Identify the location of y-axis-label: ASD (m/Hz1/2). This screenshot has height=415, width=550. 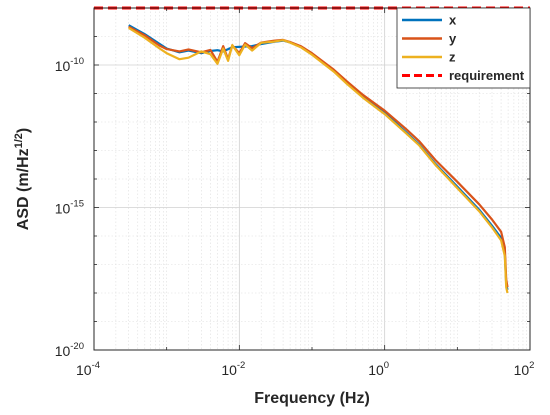
(22, 179).